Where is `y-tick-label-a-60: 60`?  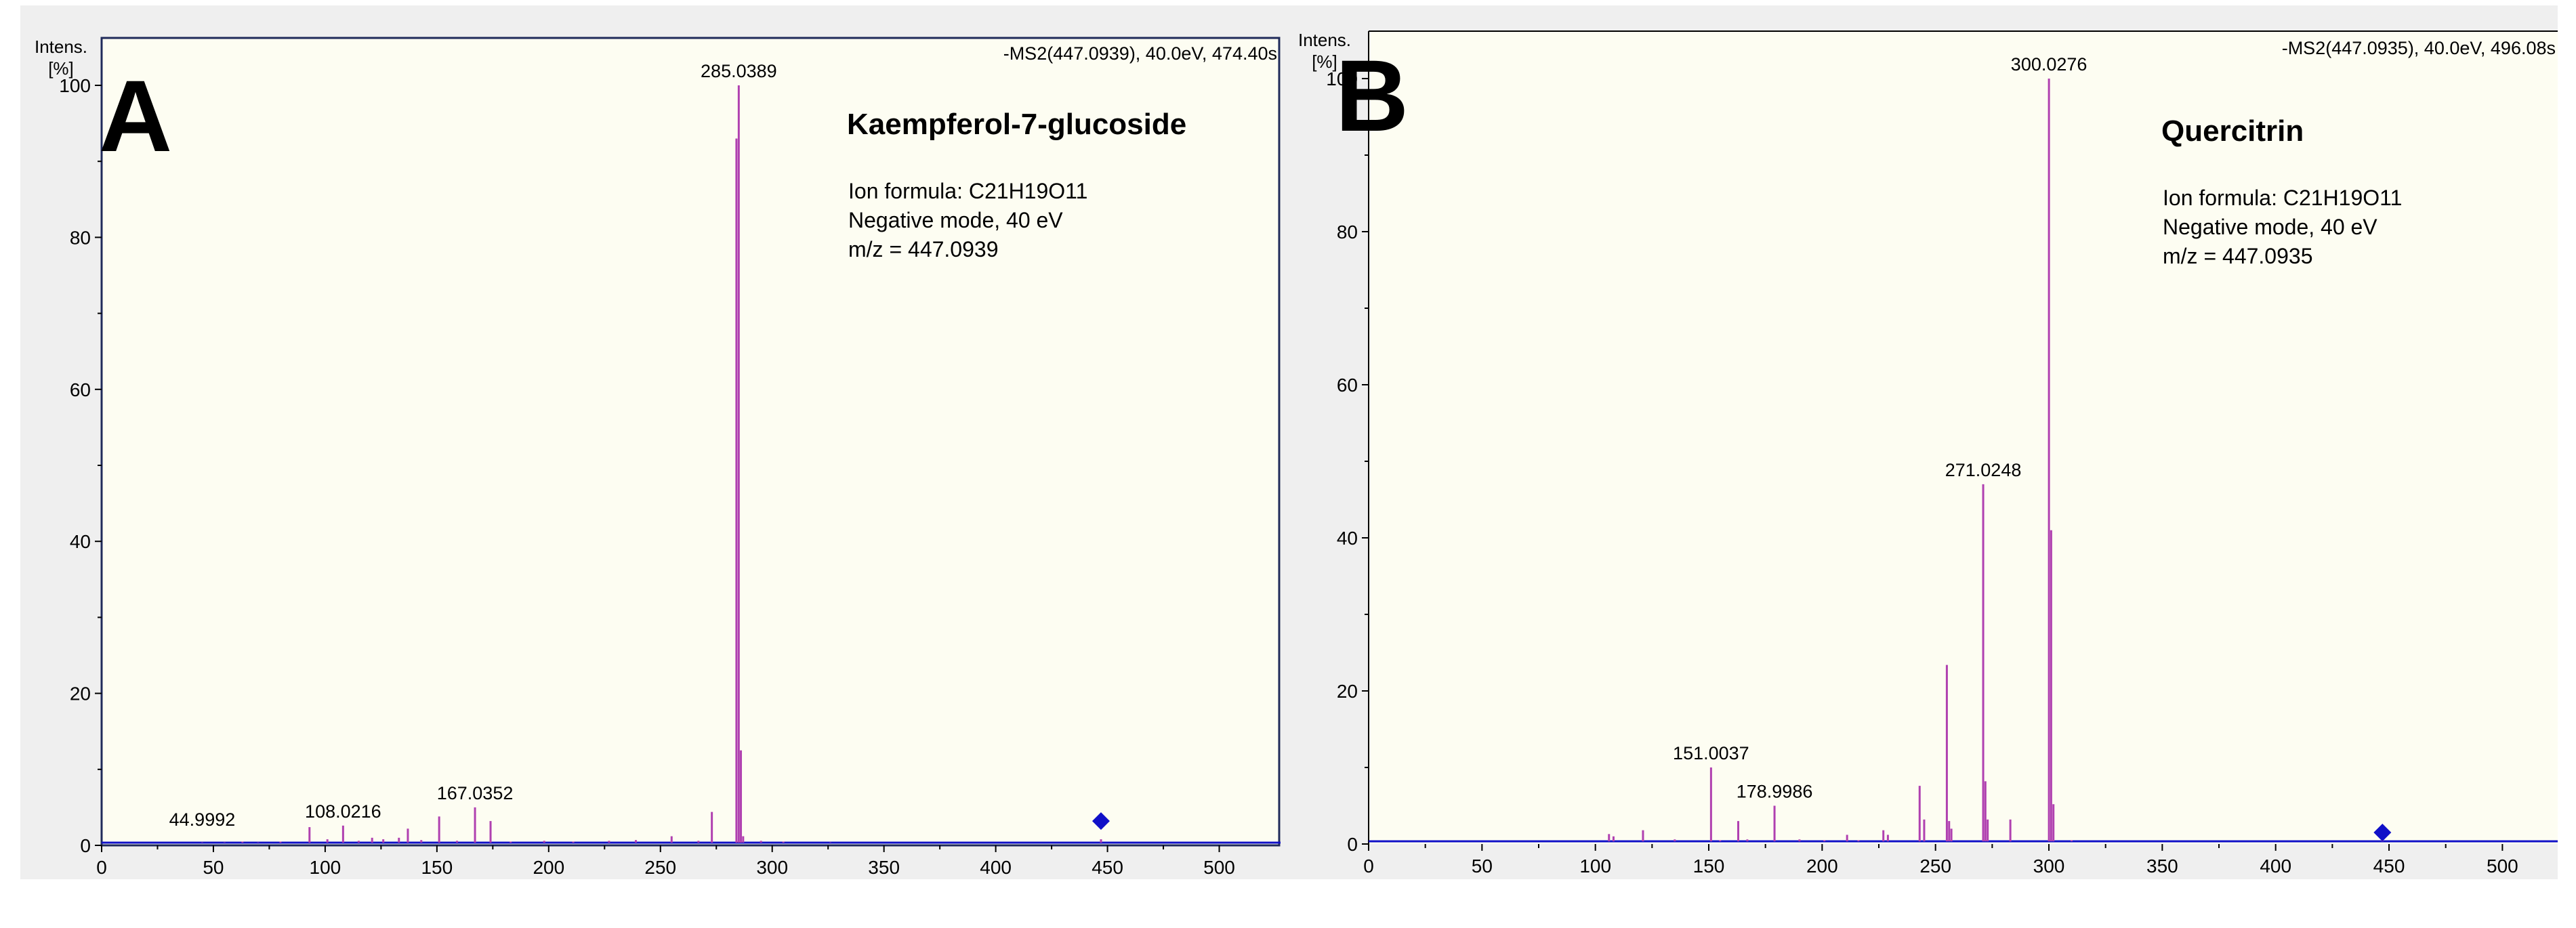
y-tick-label-a-60: 60 is located at coordinates (80, 389).